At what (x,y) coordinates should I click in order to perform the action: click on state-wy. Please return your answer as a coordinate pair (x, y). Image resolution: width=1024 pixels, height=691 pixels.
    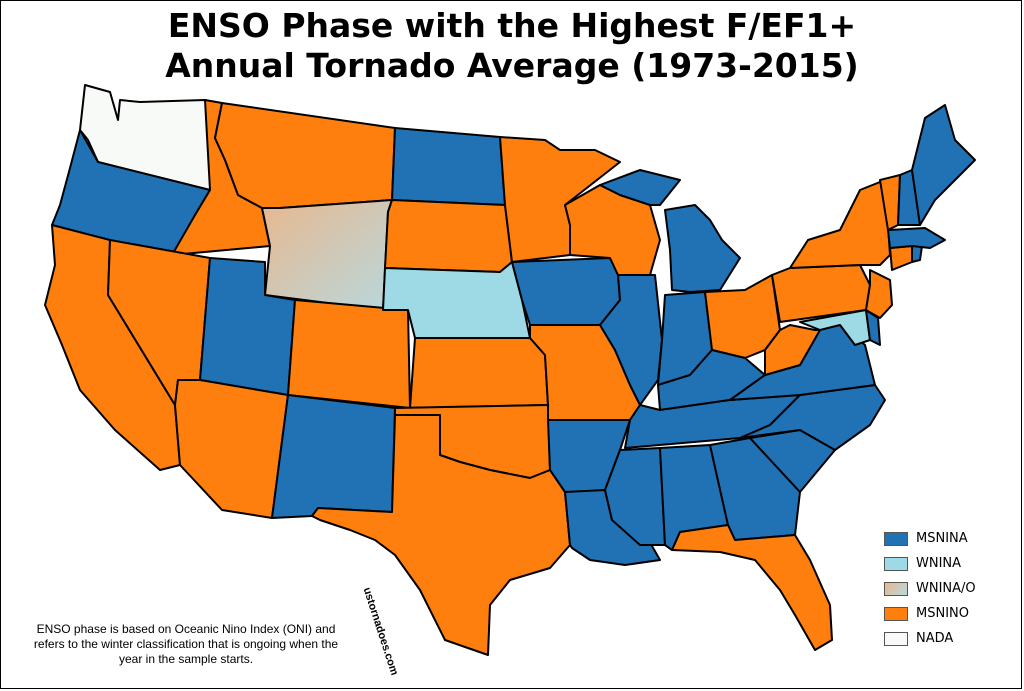
    Looking at the image, I should click on (327, 255).